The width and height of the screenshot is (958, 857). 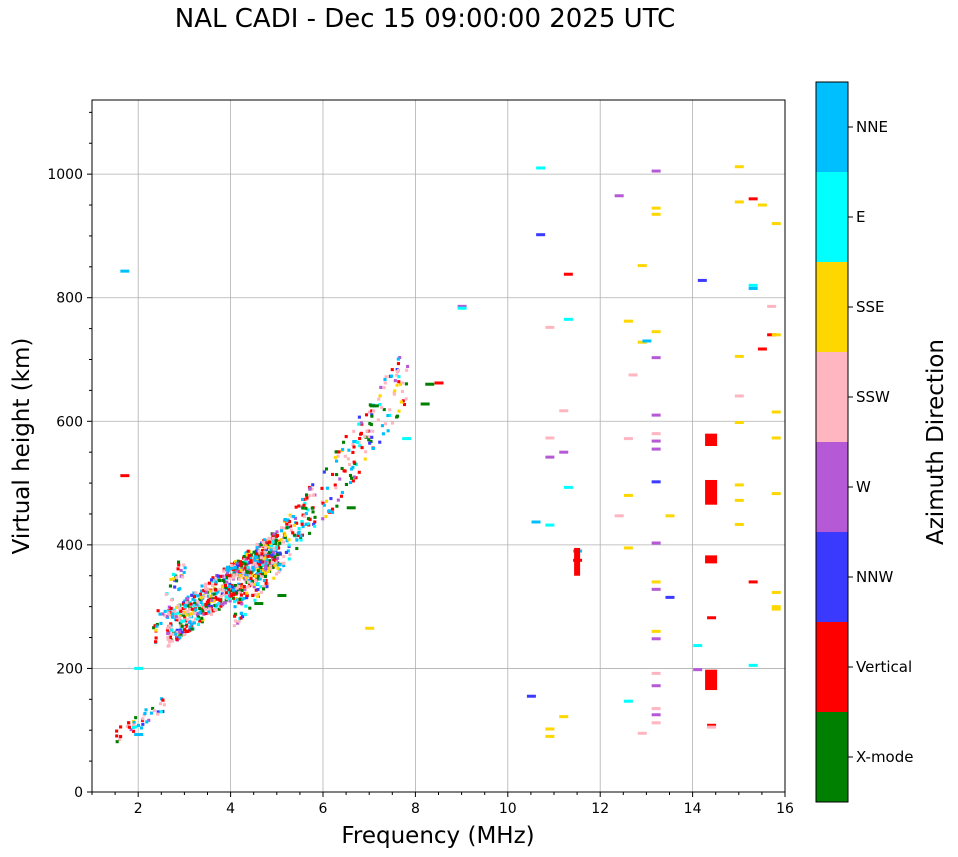 I want to click on x-tick-label: 10, so click(x=508, y=809).